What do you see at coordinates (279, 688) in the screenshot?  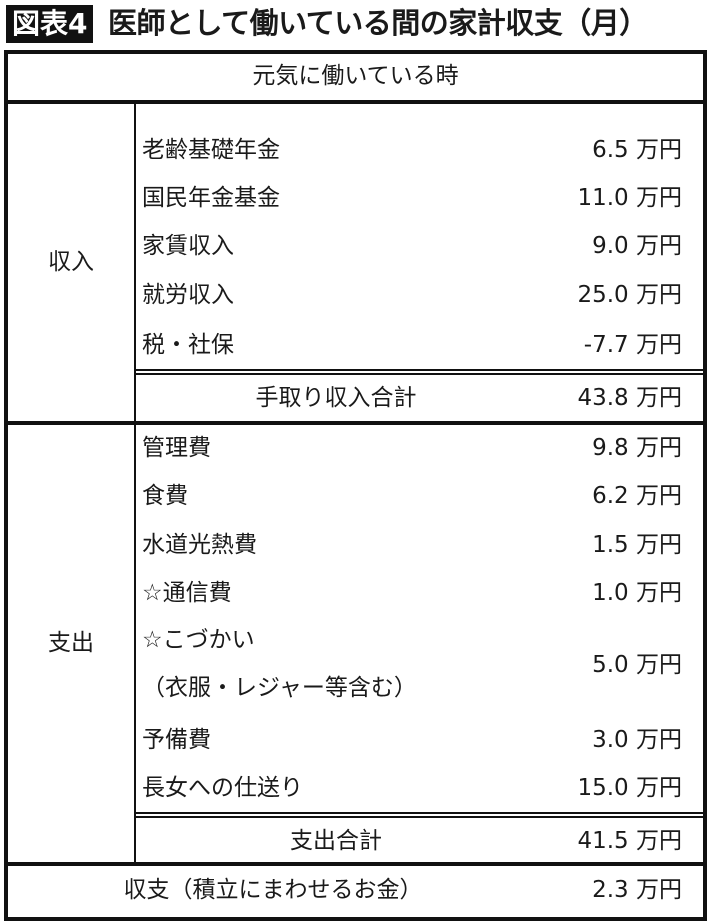 I see `expense-item-note: （衣服・レジャー等含む）` at bounding box center [279, 688].